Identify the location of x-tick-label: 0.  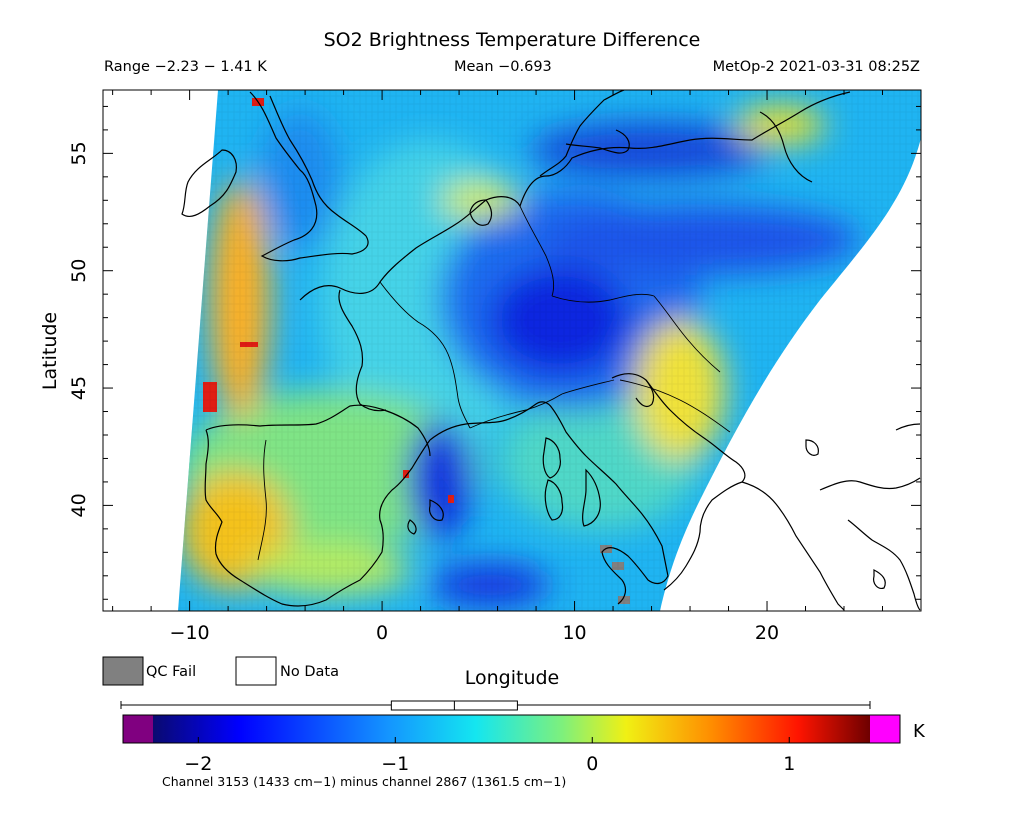
(382, 633).